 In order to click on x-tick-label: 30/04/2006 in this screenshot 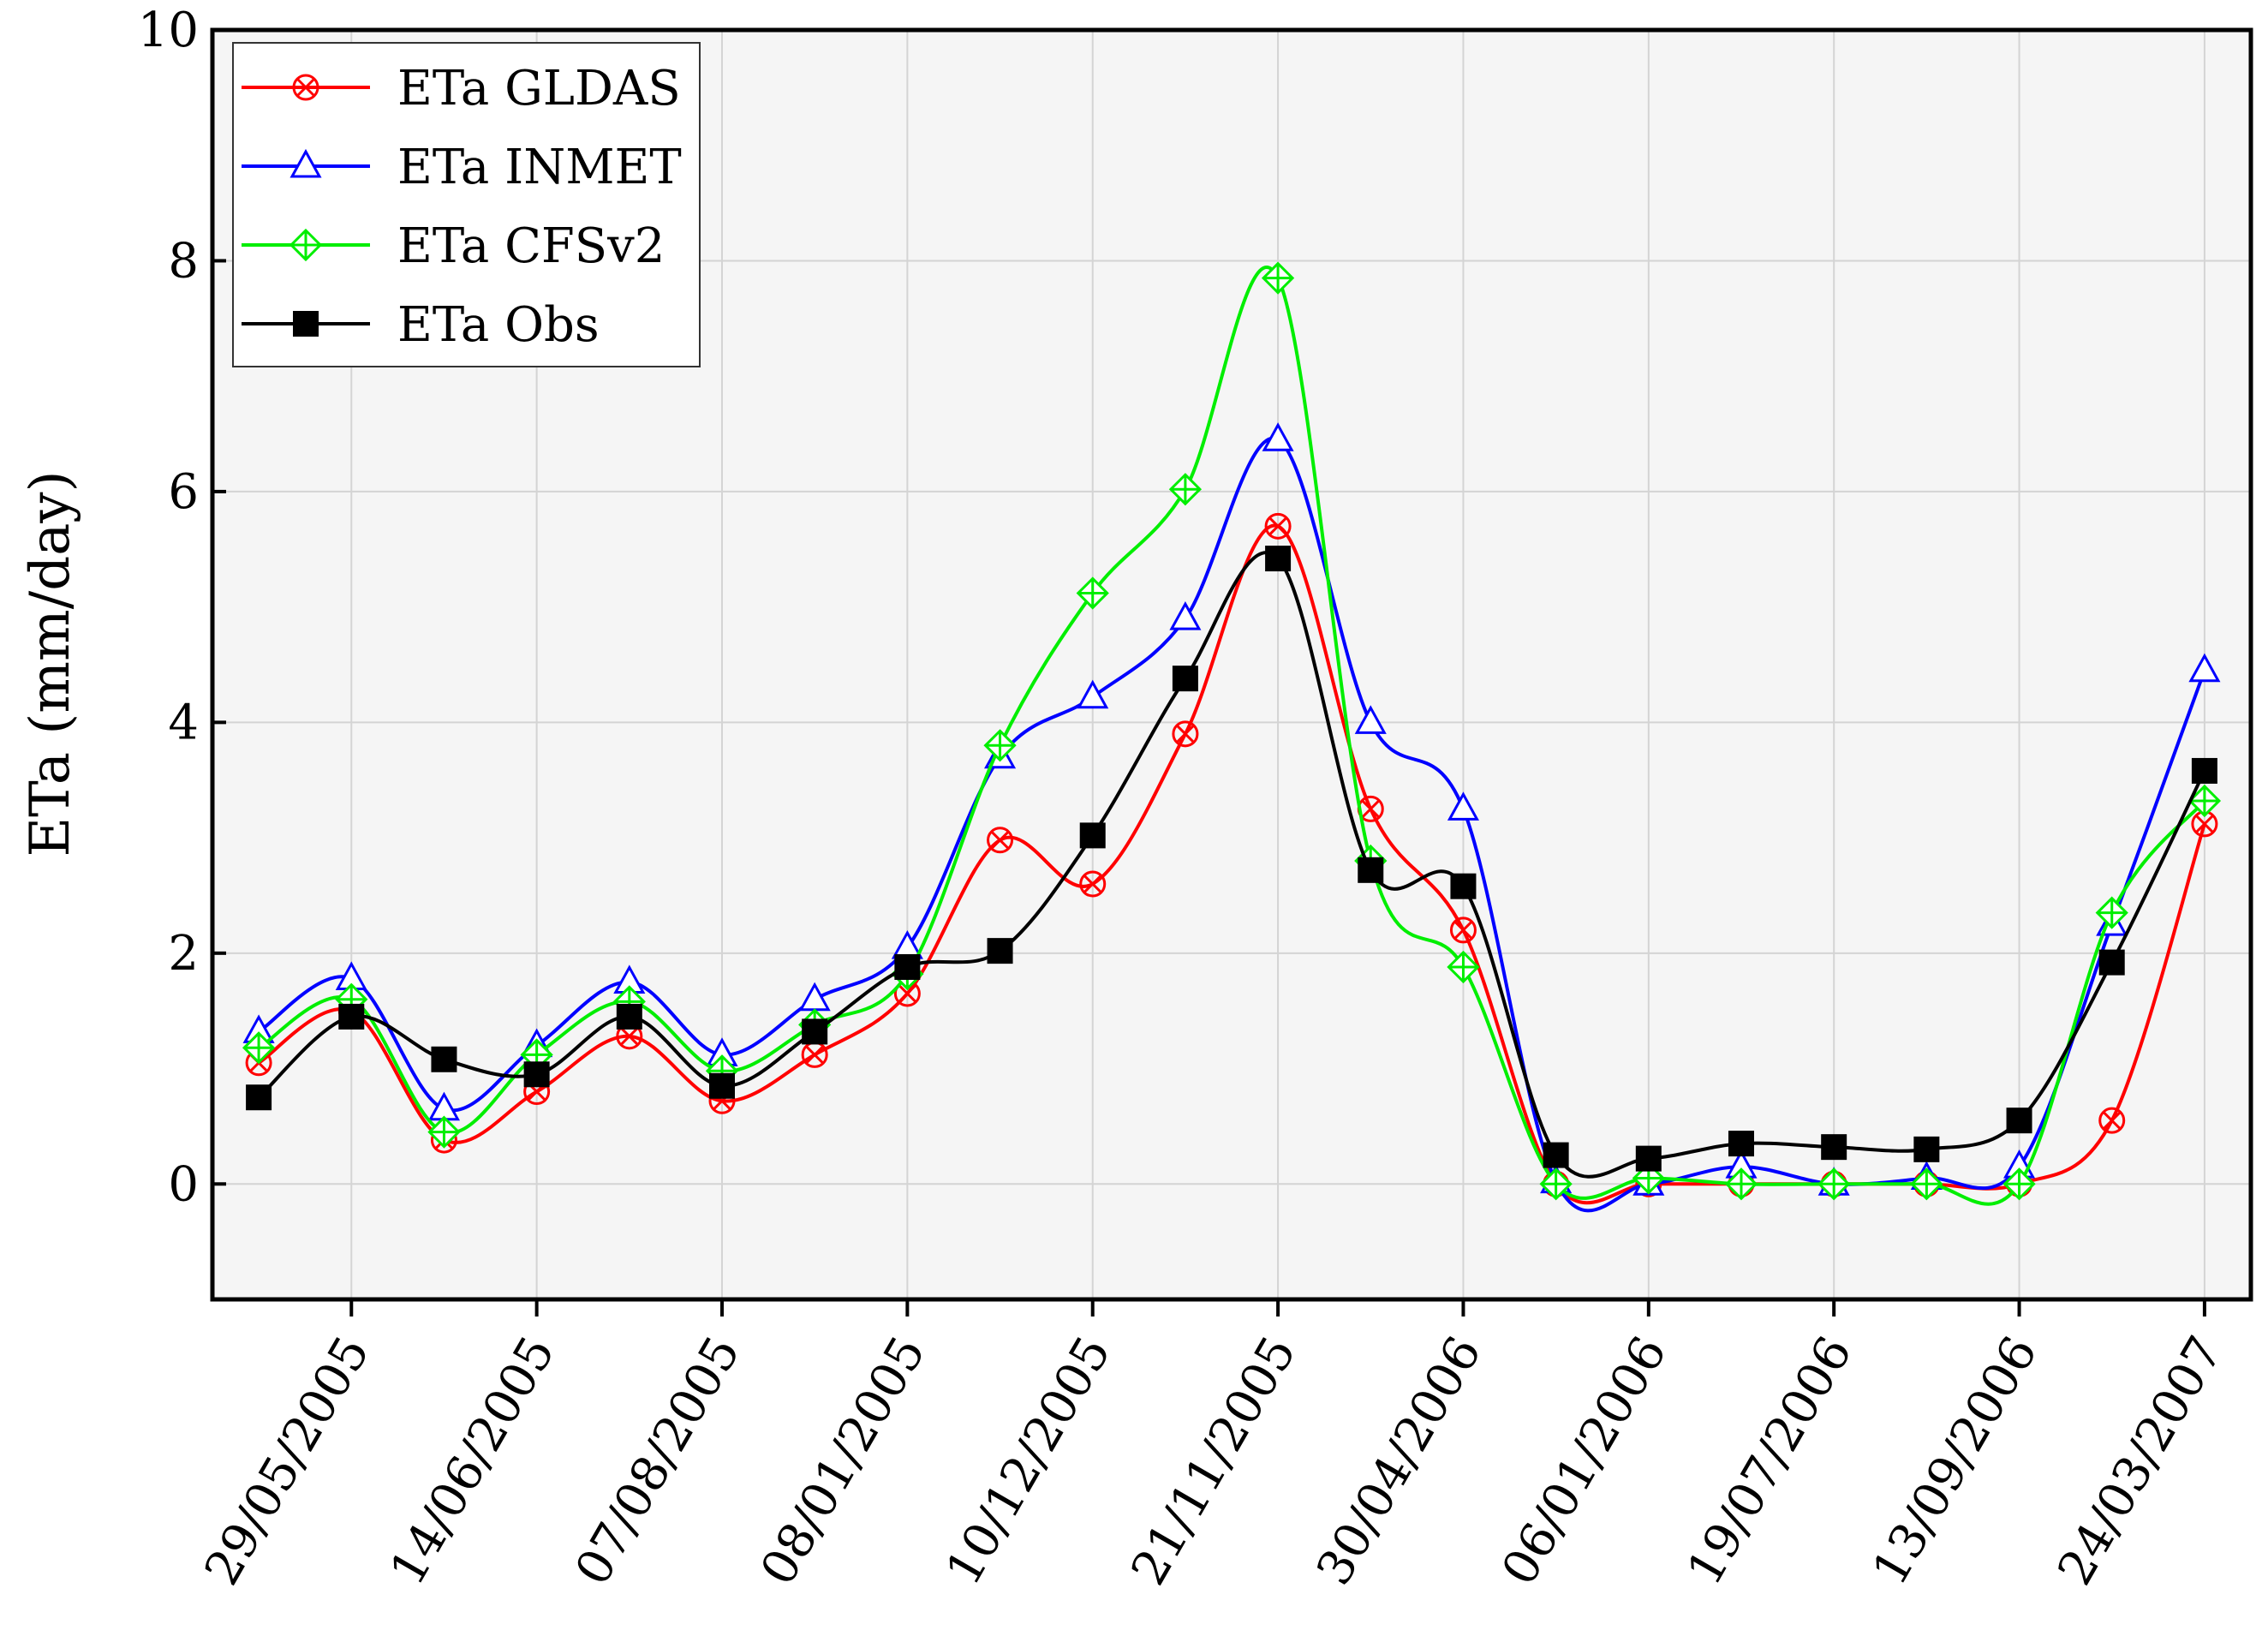, I will do `click(1399, 1461)`.